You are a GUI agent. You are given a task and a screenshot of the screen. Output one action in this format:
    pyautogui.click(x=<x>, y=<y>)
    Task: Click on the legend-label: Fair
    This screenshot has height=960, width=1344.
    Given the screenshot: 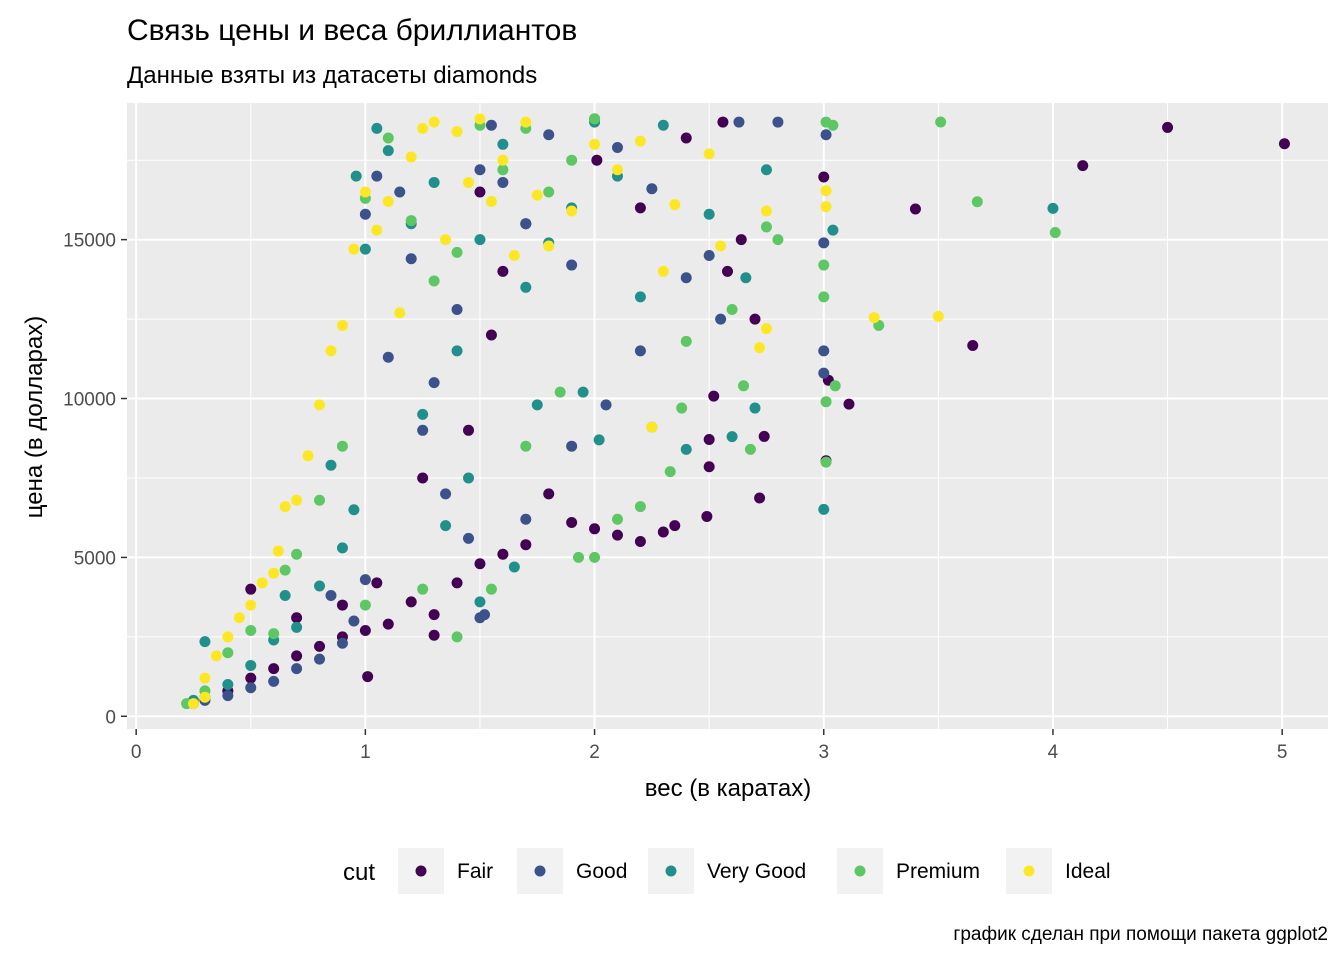 What is the action you would take?
    pyautogui.click(x=475, y=871)
    